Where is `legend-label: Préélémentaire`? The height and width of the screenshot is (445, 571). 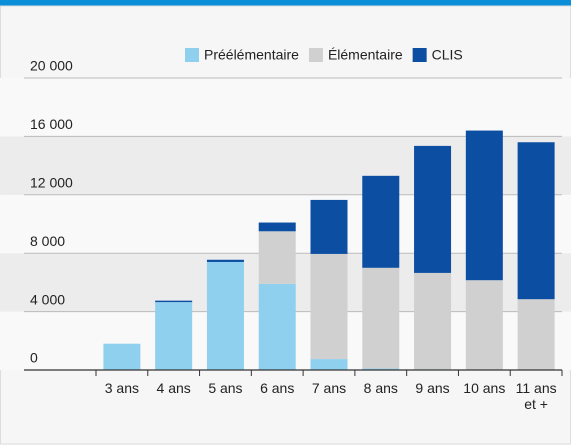 legend-label: Préélémentaire is located at coordinates (251, 55).